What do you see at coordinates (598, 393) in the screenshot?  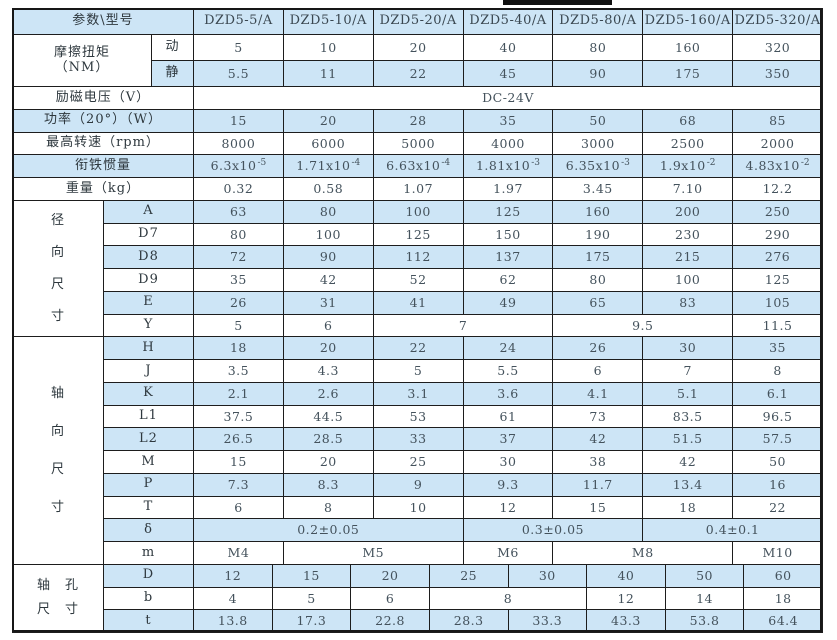 I see `value-cell: 4.1` at bounding box center [598, 393].